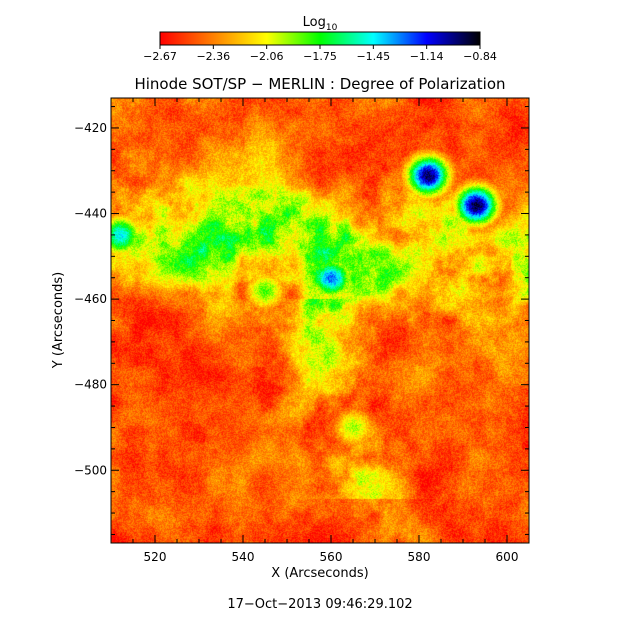  I want to click on x-axis-label: X (Arcseconds), so click(319, 573).